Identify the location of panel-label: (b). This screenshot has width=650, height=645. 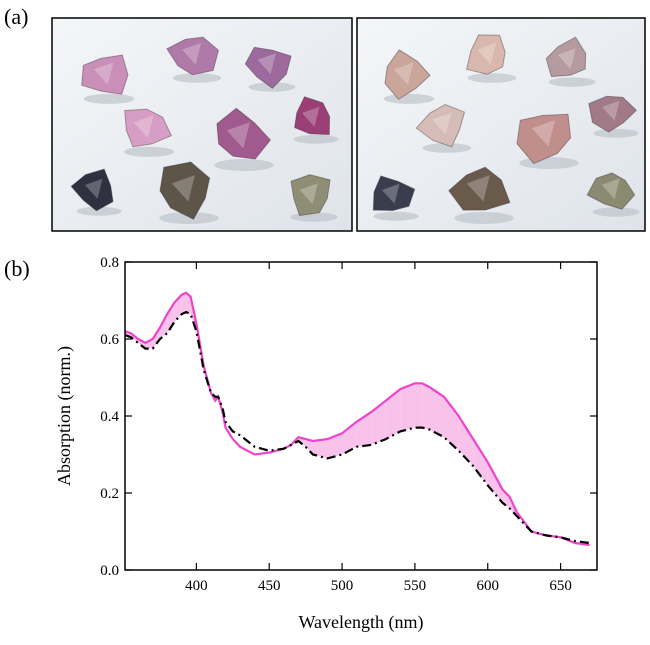
(17, 268).